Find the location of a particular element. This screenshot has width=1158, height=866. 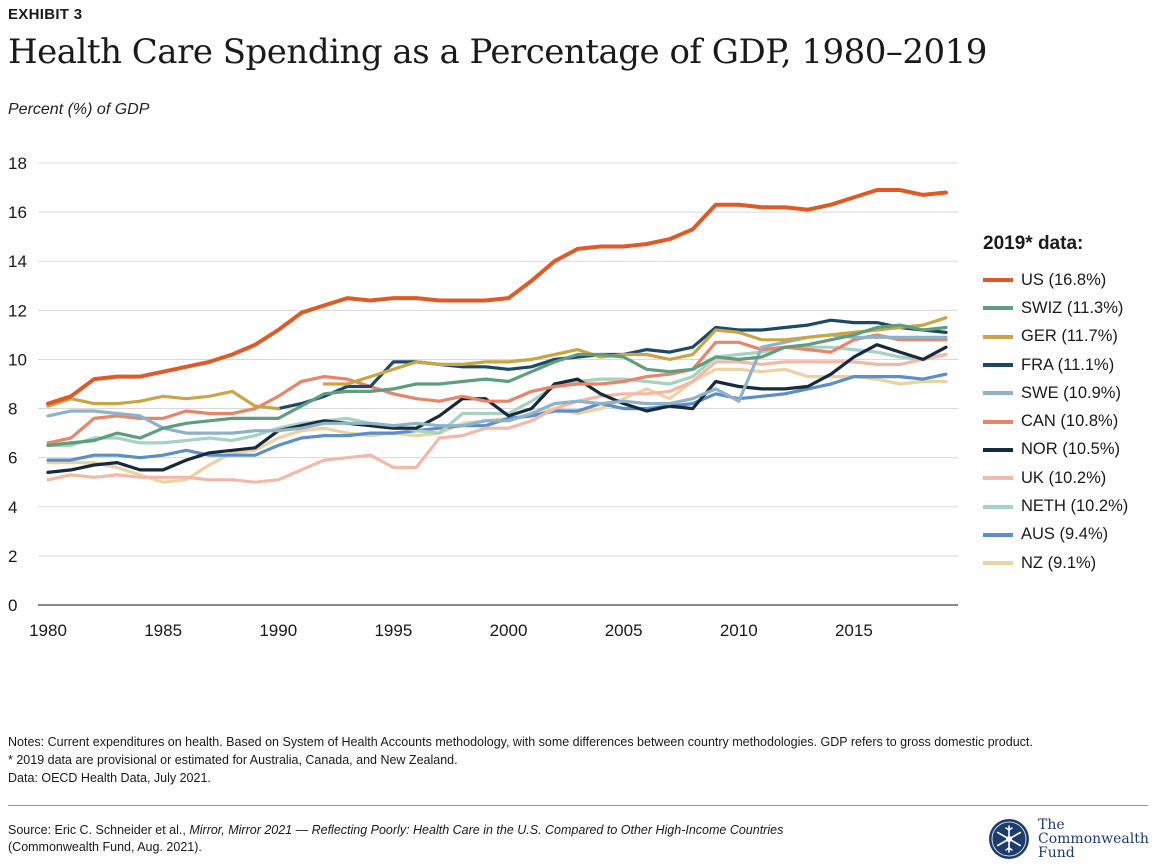

legend-item: AUS (9.4%) is located at coordinates (1055, 535).